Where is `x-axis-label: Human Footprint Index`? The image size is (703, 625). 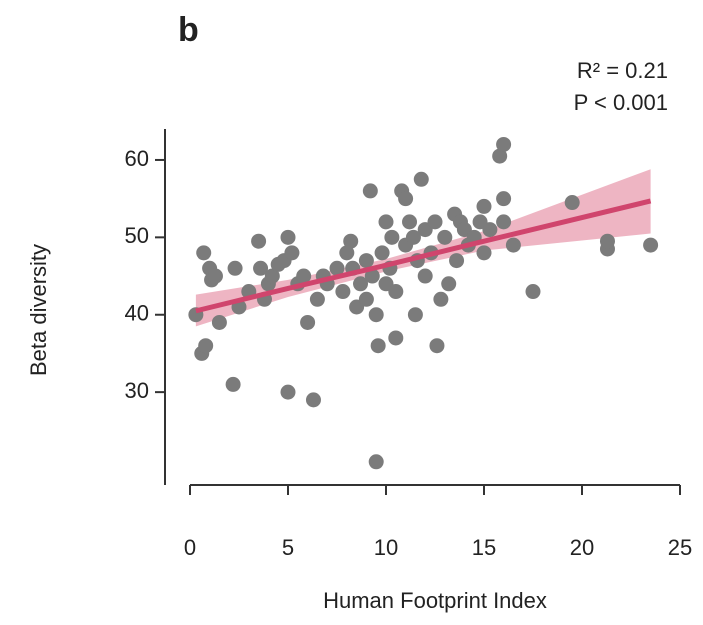 x-axis-label: Human Footprint Index is located at coordinates (435, 600).